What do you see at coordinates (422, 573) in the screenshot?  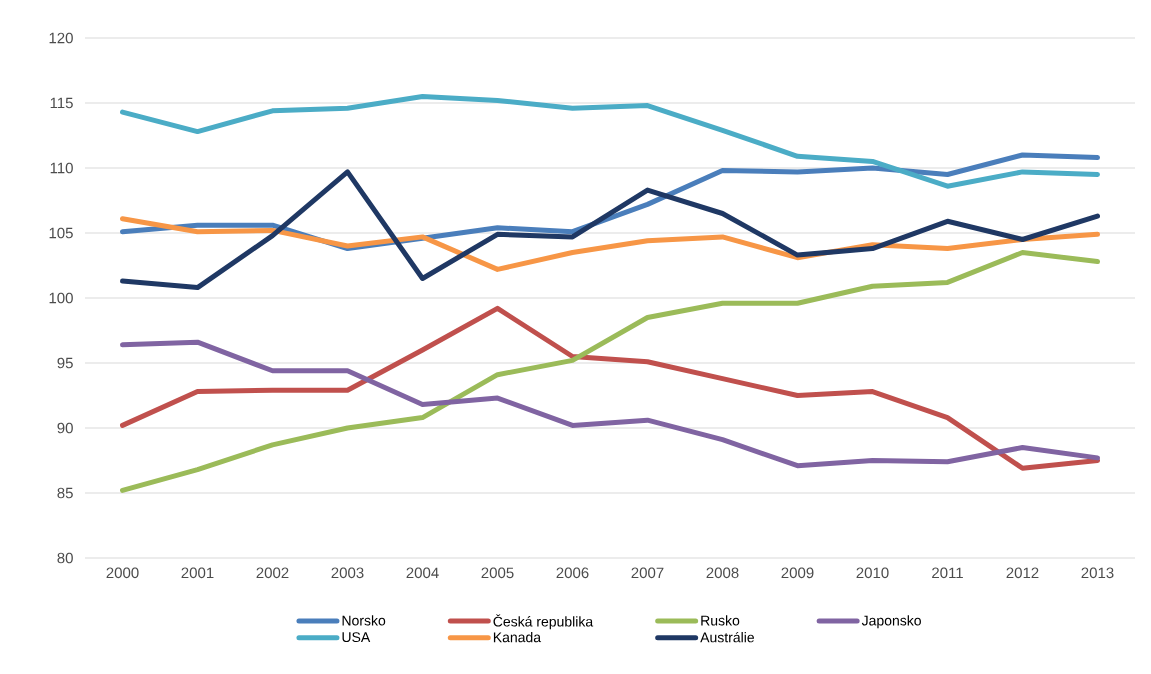 I see `x-tick-label: 2004` at bounding box center [422, 573].